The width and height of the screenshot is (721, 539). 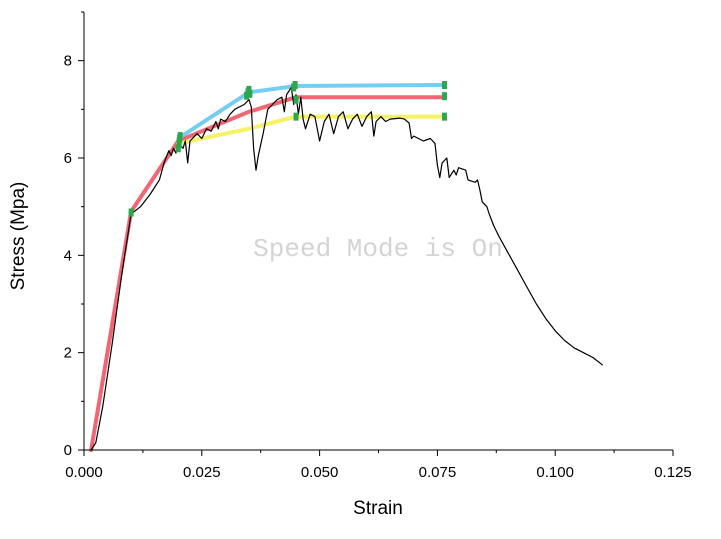 What do you see at coordinates (18, 236) in the screenshot?
I see `y-axis-title: Stress (Mpa)` at bounding box center [18, 236].